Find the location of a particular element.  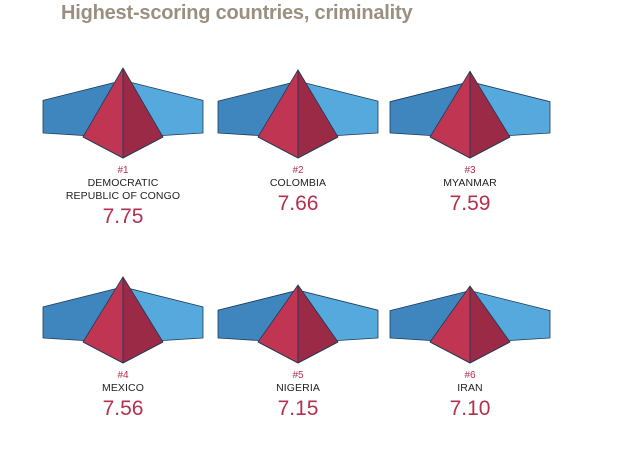

rank-label: #1 is located at coordinates (123, 170).